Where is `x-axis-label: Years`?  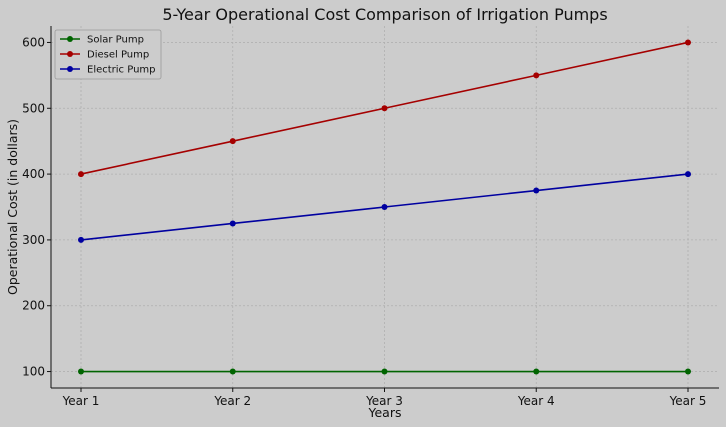
x-axis-label: Years is located at coordinates (385, 412).